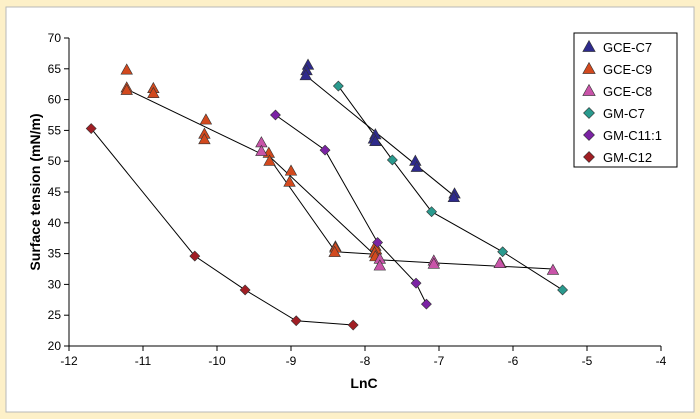 The height and width of the screenshot is (419, 700). I want to click on legend: GCE-C7 GCE-C9 GCE-C8 GM-C7 GM-C11:1 GM-C12, so click(625, 100).